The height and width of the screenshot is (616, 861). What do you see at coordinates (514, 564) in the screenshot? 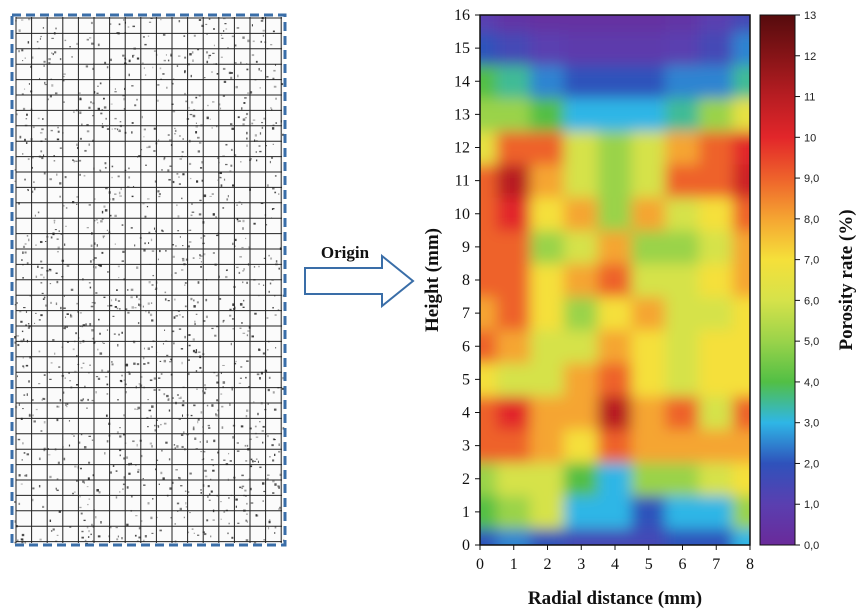
I see `x-tick-label: 1` at bounding box center [514, 564].